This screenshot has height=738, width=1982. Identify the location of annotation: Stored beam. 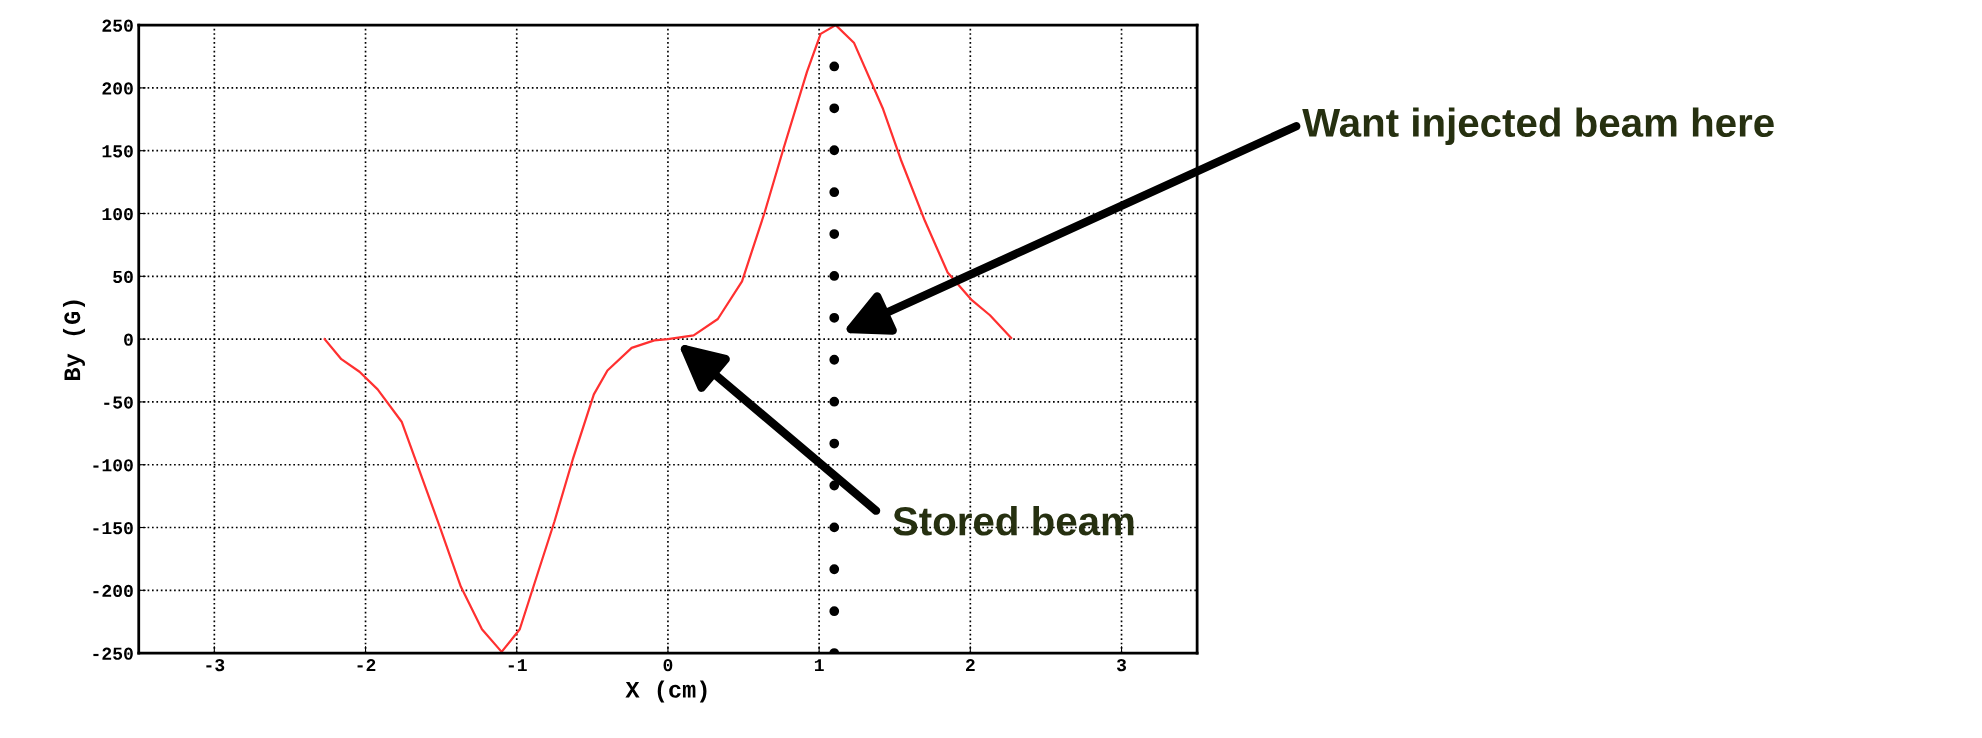
(1013, 520).